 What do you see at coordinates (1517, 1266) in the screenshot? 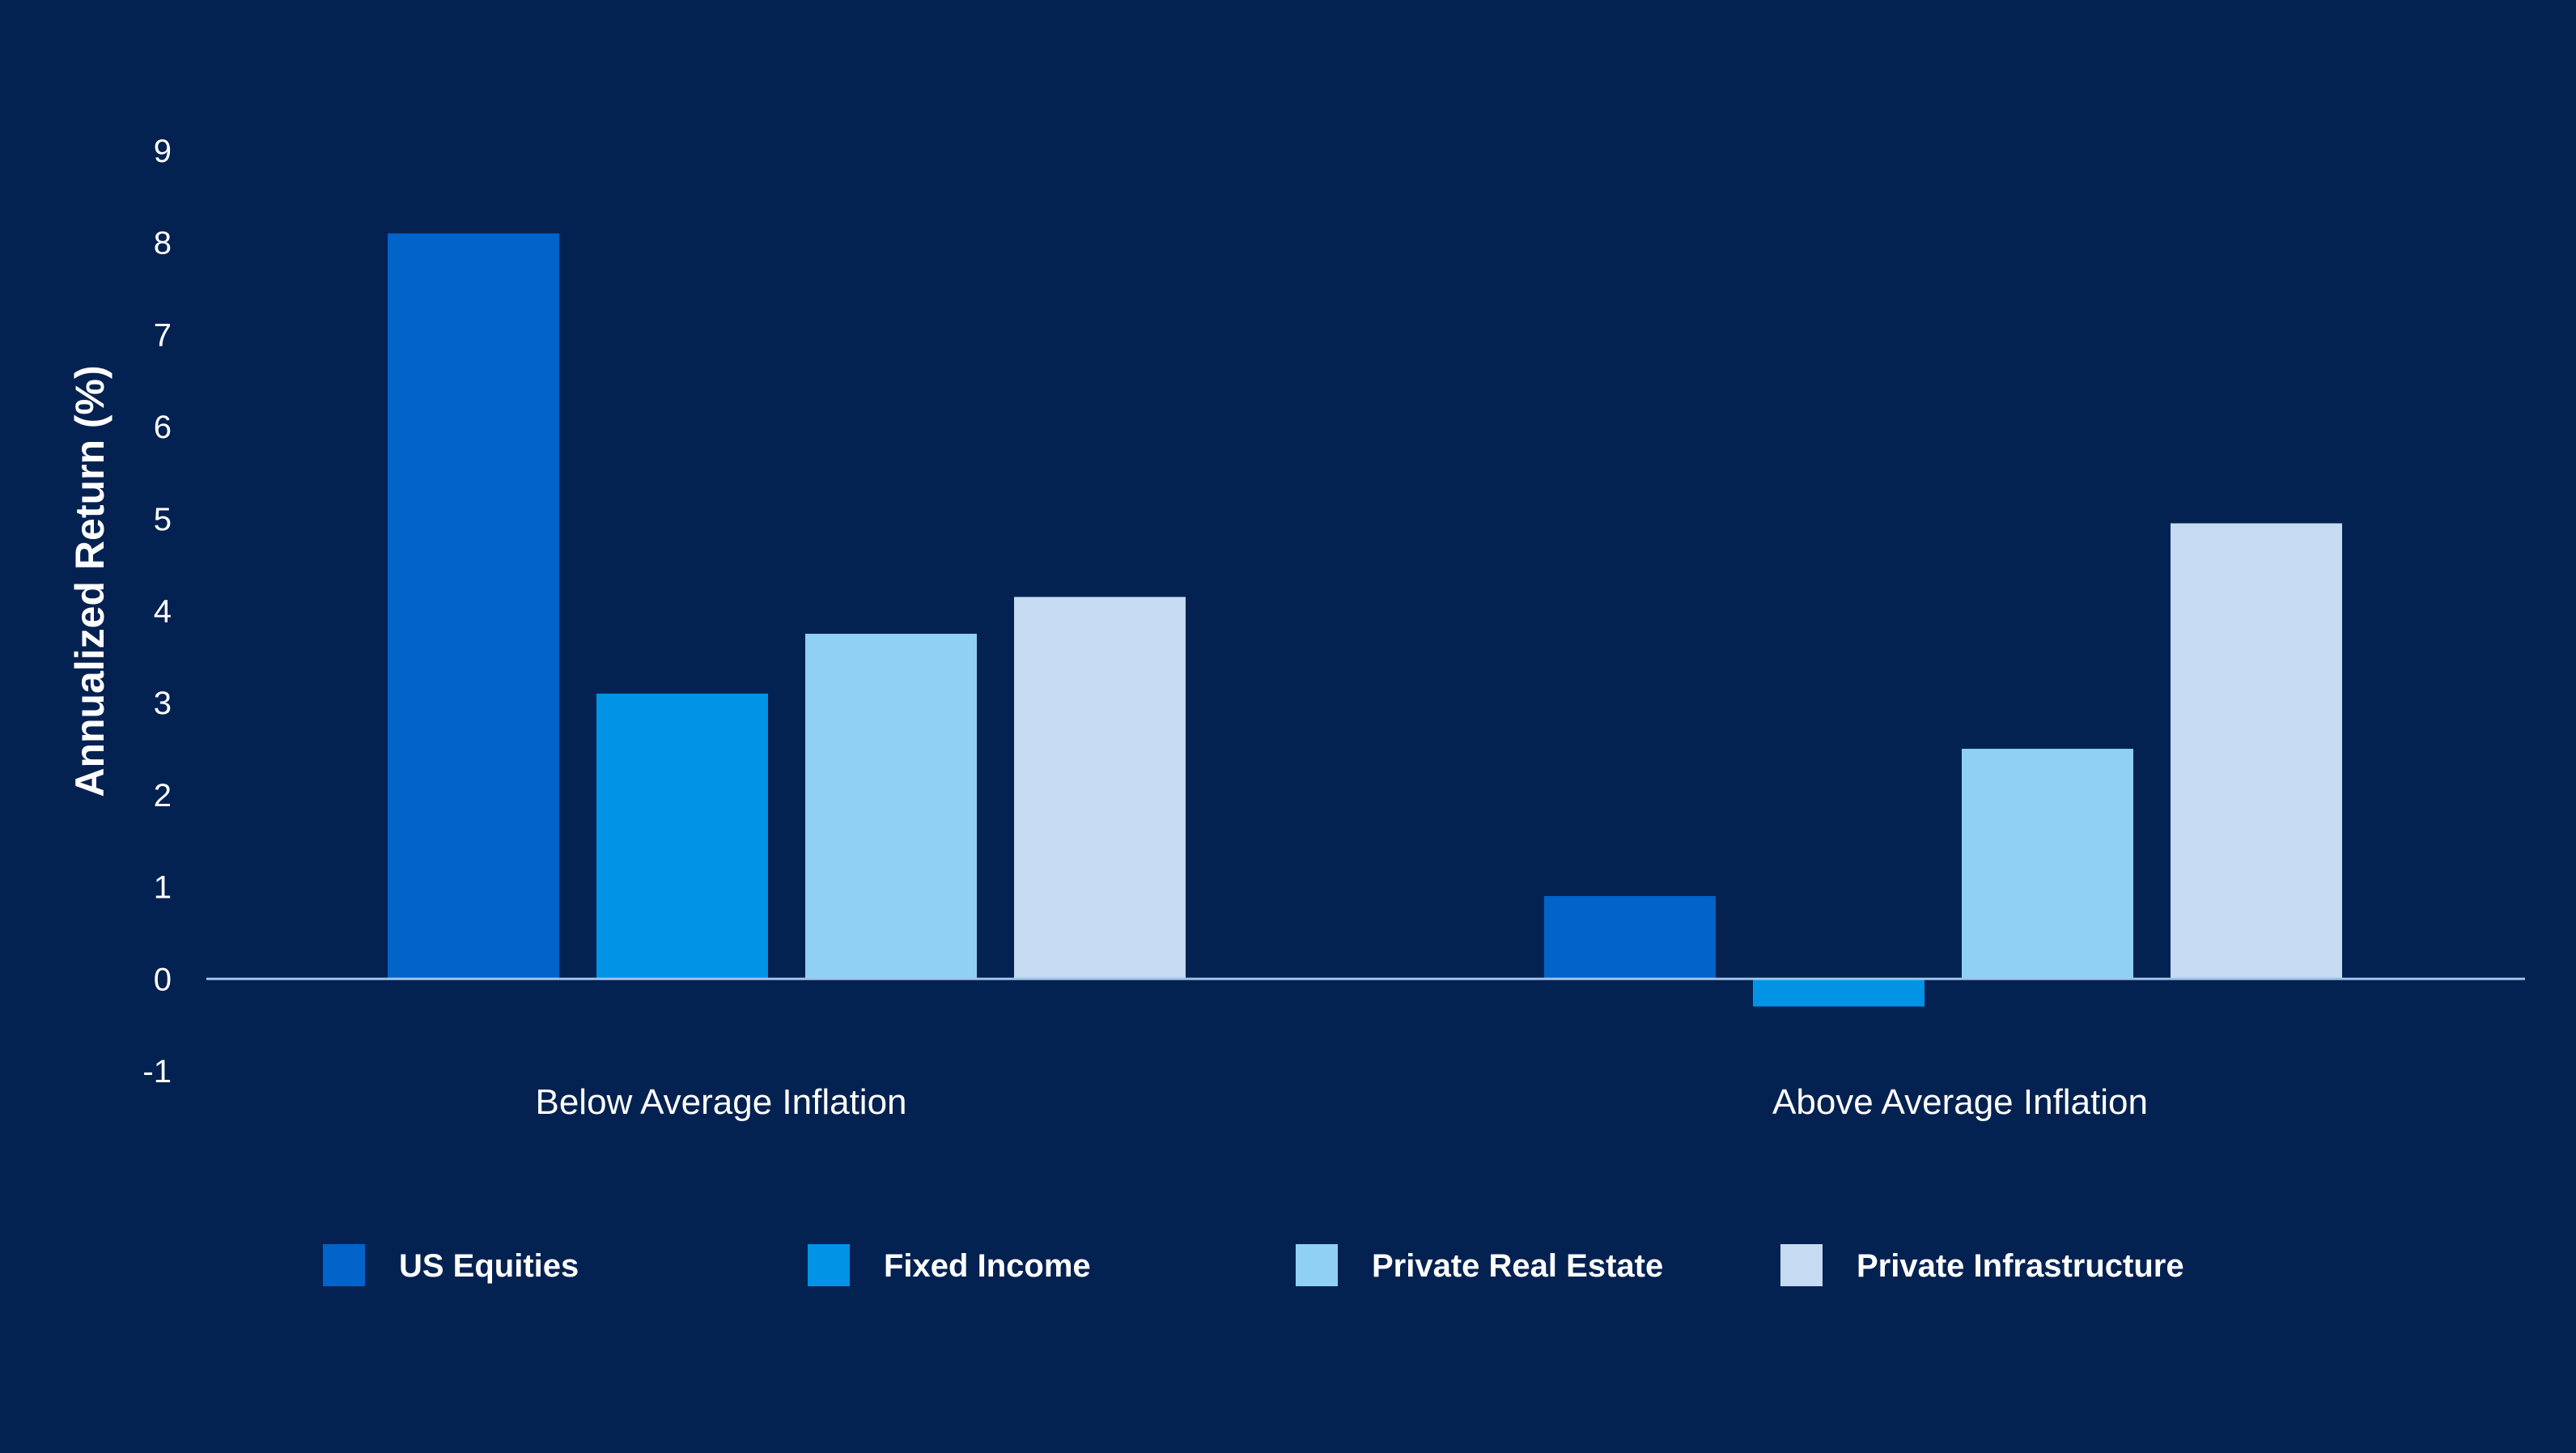
I see `legend-label: Private Real Estate` at bounding box center [1517, 1266].